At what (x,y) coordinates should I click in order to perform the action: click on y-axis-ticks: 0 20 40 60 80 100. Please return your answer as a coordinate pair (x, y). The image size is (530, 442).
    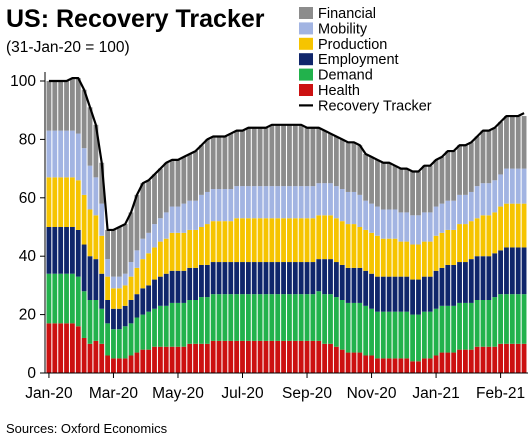
    Looking at the image, I should click on (27, 227).